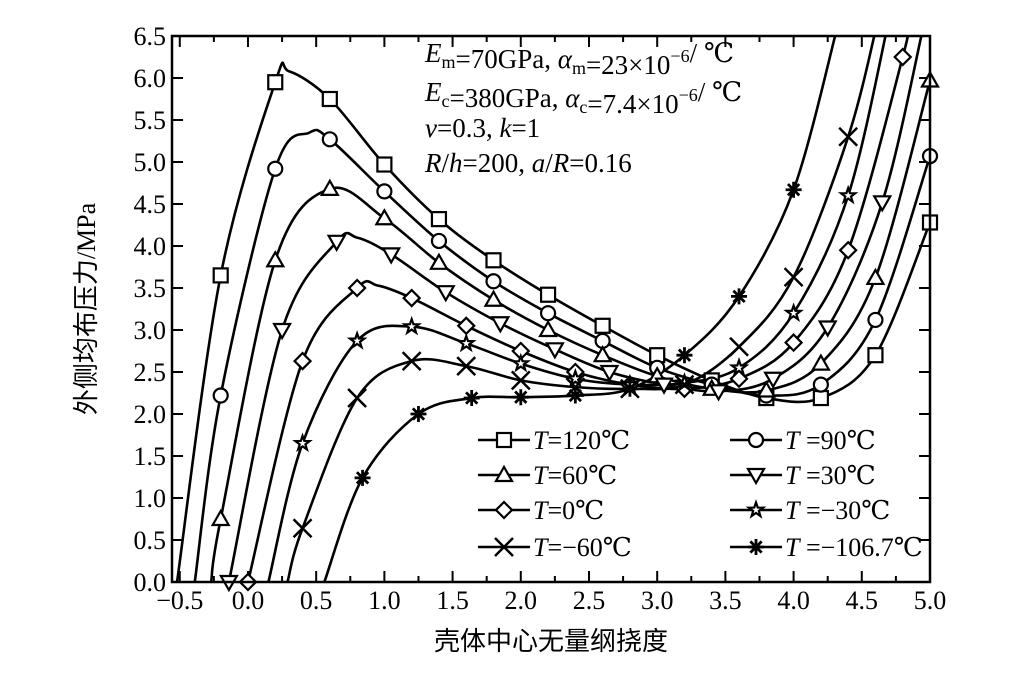 The height and width of the screenshot is (673, 1023). What do you see at coordinates (507, 59) in the screenshot?
I see `annotation-segment: =70GPa,` at bounding box center [507, 59].